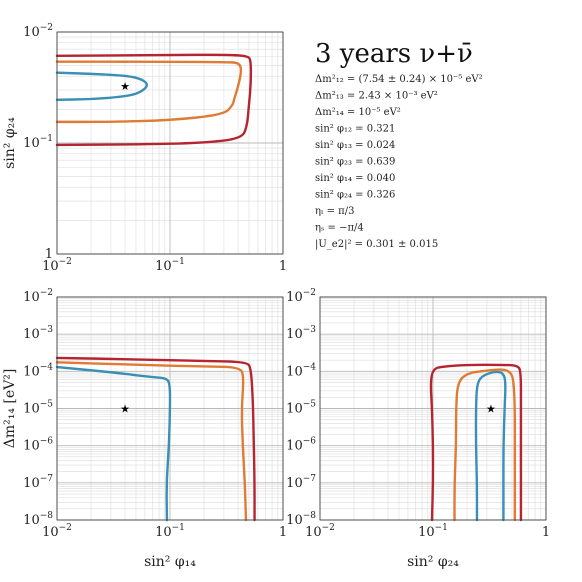 The image size is (582, 582). I want to click on param-line: sin² φ₂₃ = 0.639, so click(355, 162).